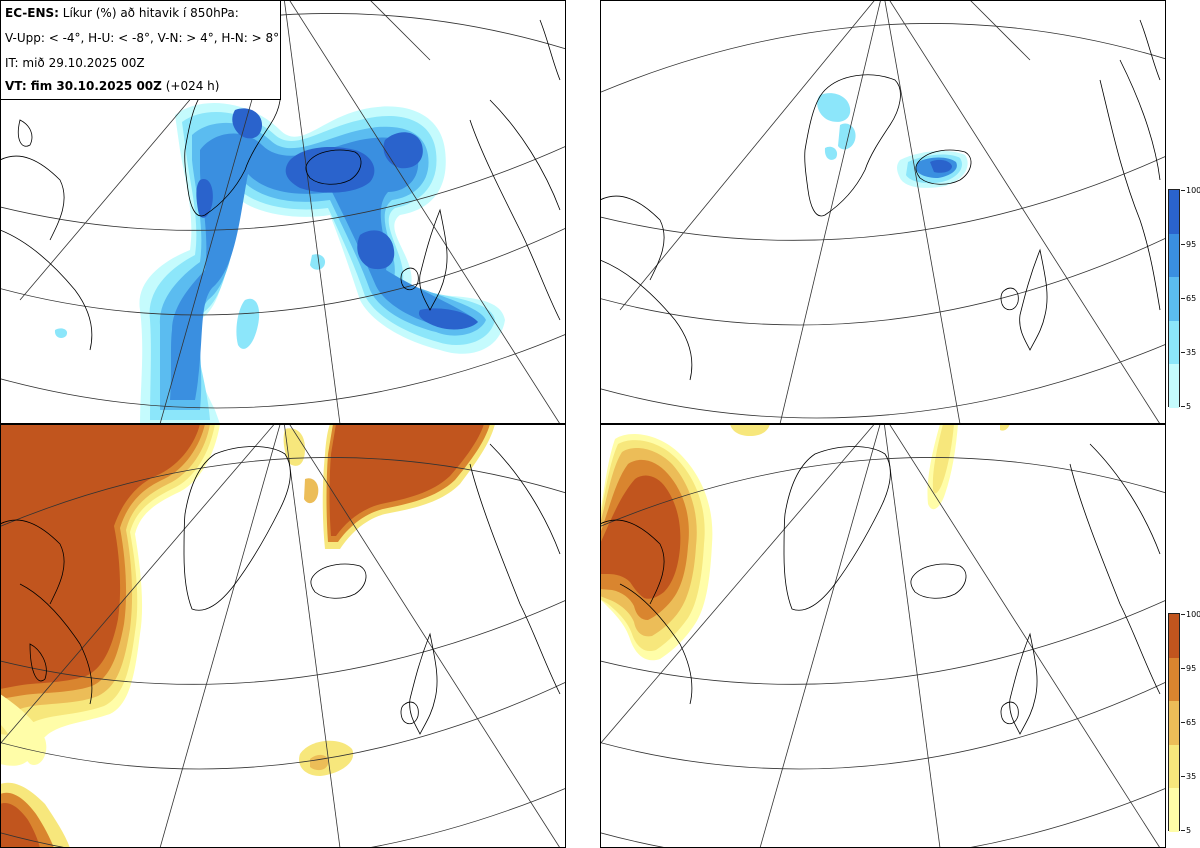 The width and height of the screenshot is (1200, 848). Describe the element at coordinates (192, 86) in the screenshot. I see `lead-time-text: (+024 h)` at that location.